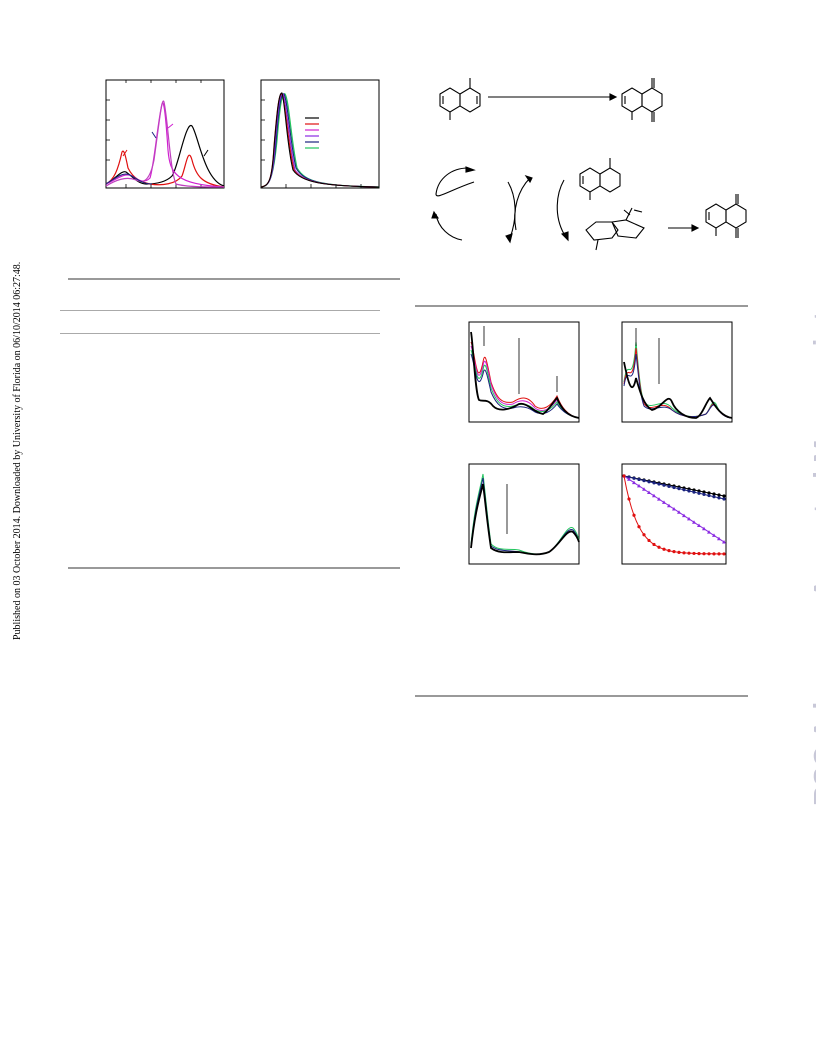  What do you see at coordinates (320, 134) in the screenshot?
I see `normalized-emission-plot` at bounding box center [320, 134].